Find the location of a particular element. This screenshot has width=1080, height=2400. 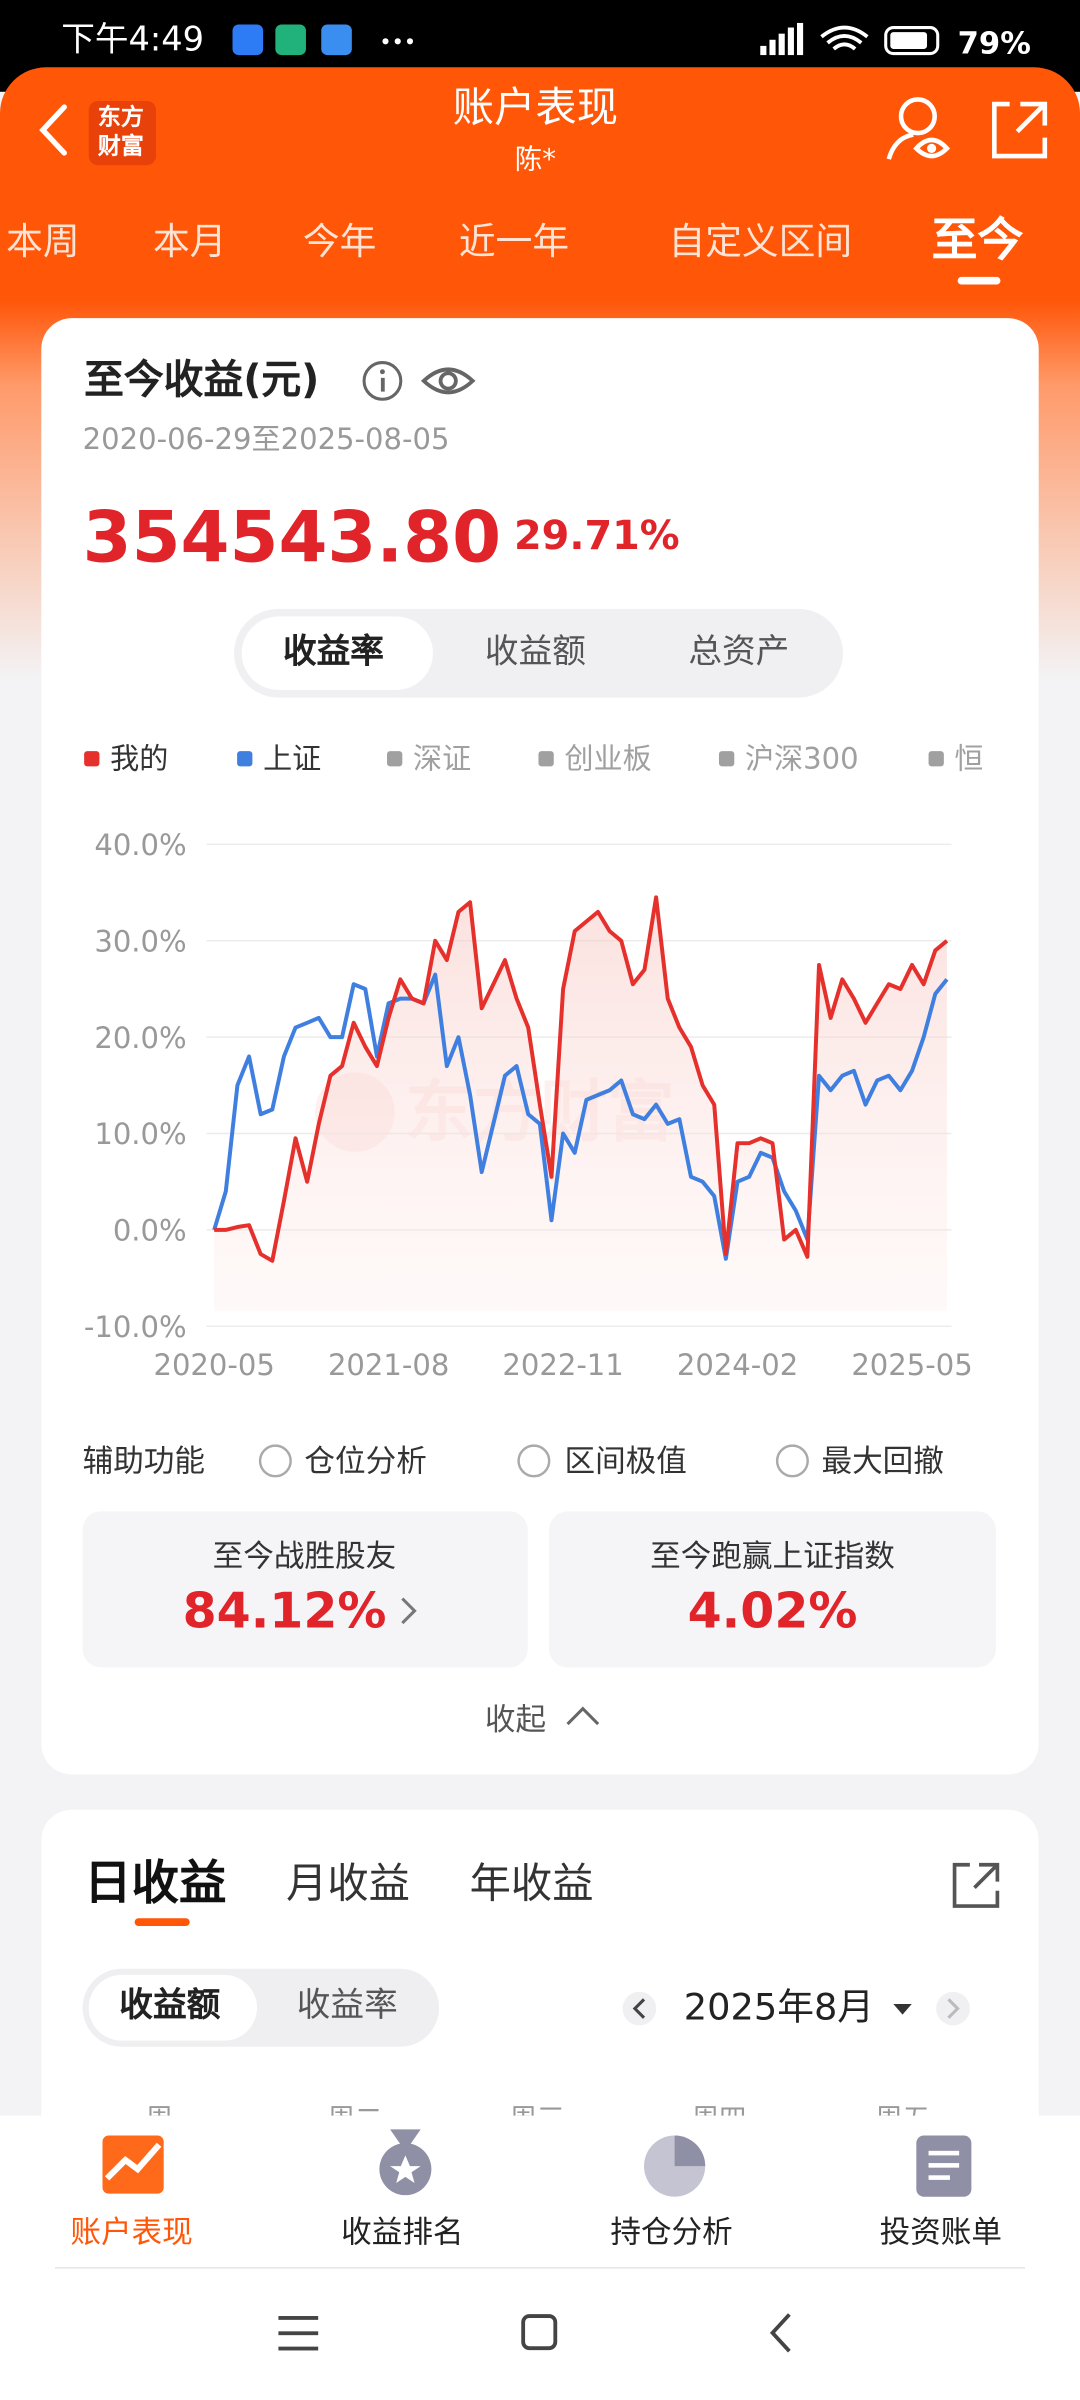

page-subtitle: 陈* is located at coordinates (535, 159).